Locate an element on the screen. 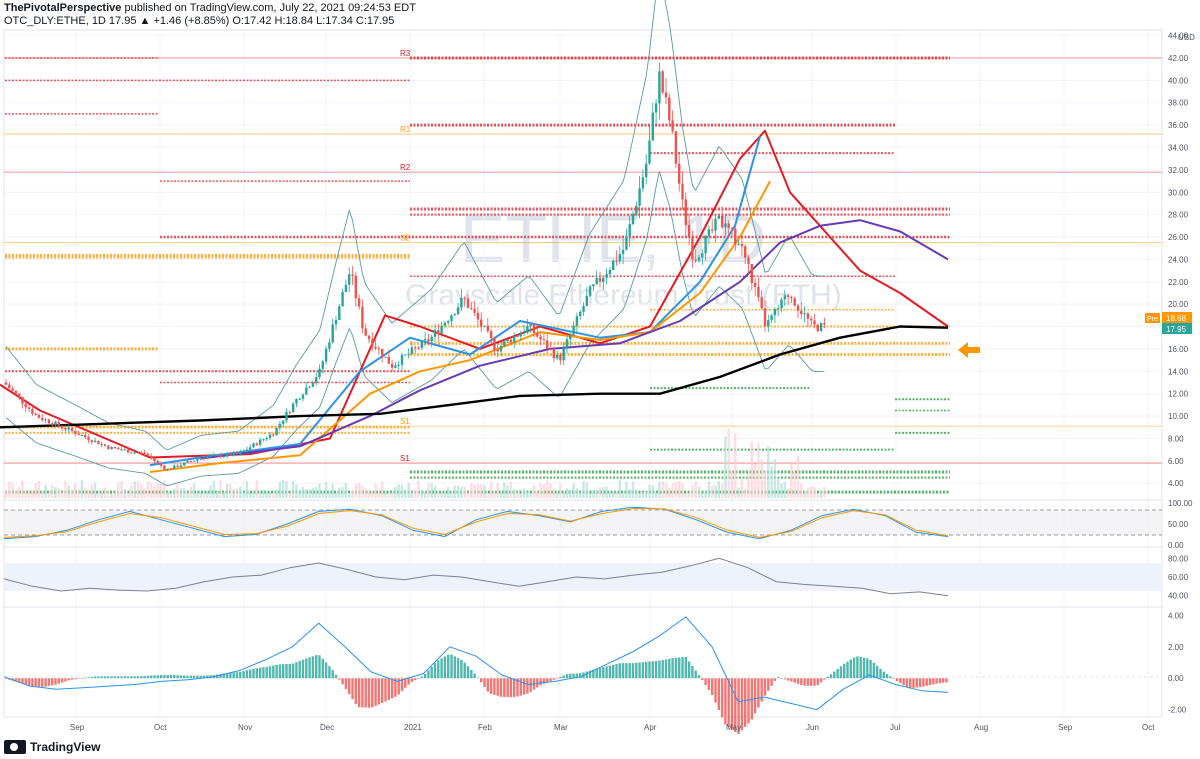 The image size is (1200, 759). indicator-tick-label: -2.00 is located at coordinates (1177, 710).